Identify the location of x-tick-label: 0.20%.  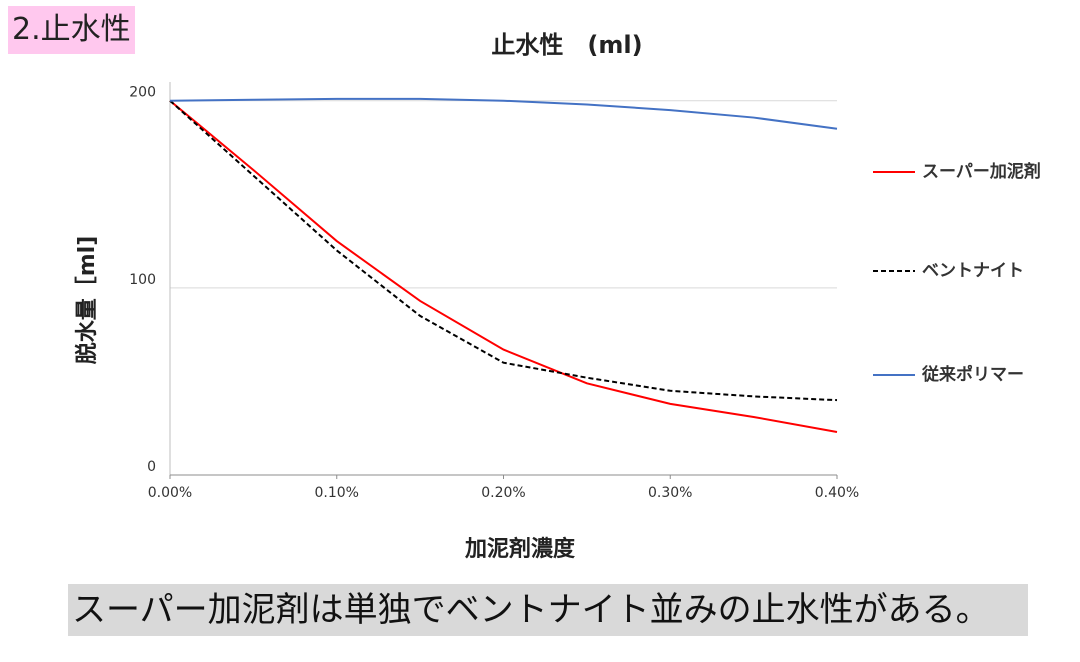
(503, 493).